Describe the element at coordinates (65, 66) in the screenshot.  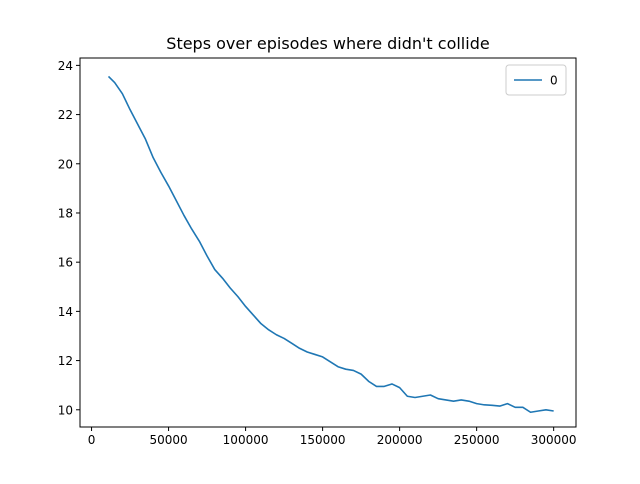
I see `y-tick-label: 24` at that location.